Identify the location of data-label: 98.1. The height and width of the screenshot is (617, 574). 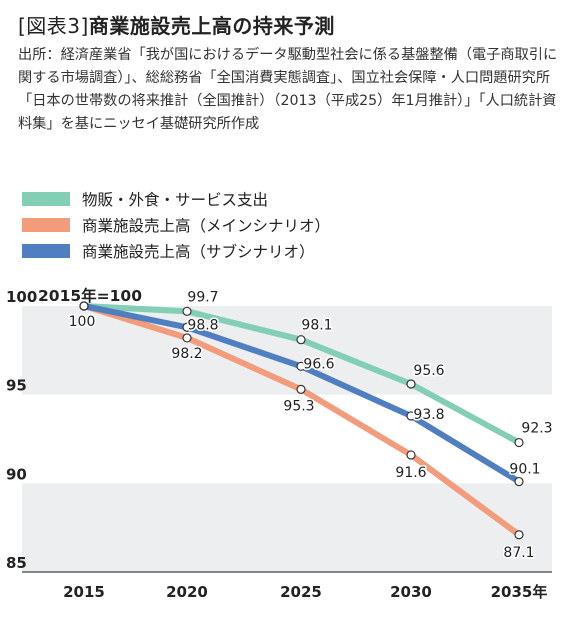
(316, 326).